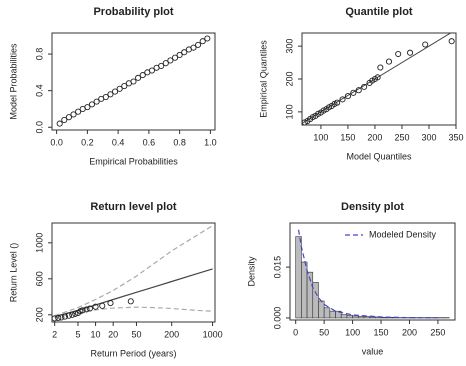  I want to click on x-tick-label: 50, so click(324, 332).